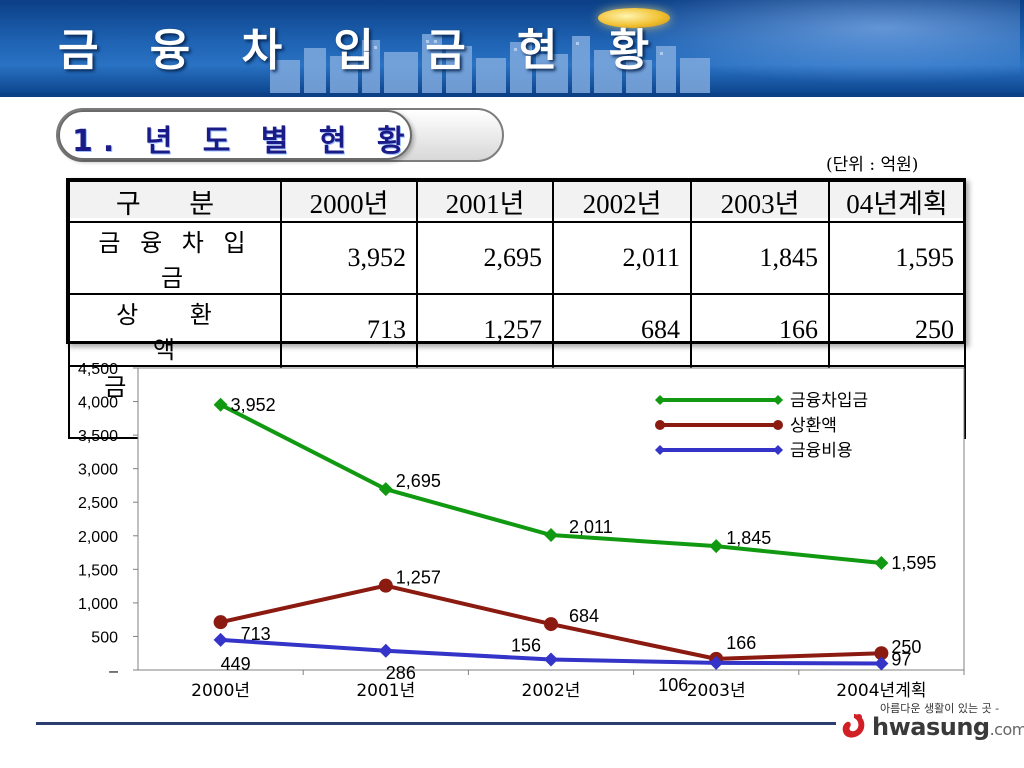  Describe the element at coordinates (236, 664) in the screenshot. I see `data-label: 449` at that location.